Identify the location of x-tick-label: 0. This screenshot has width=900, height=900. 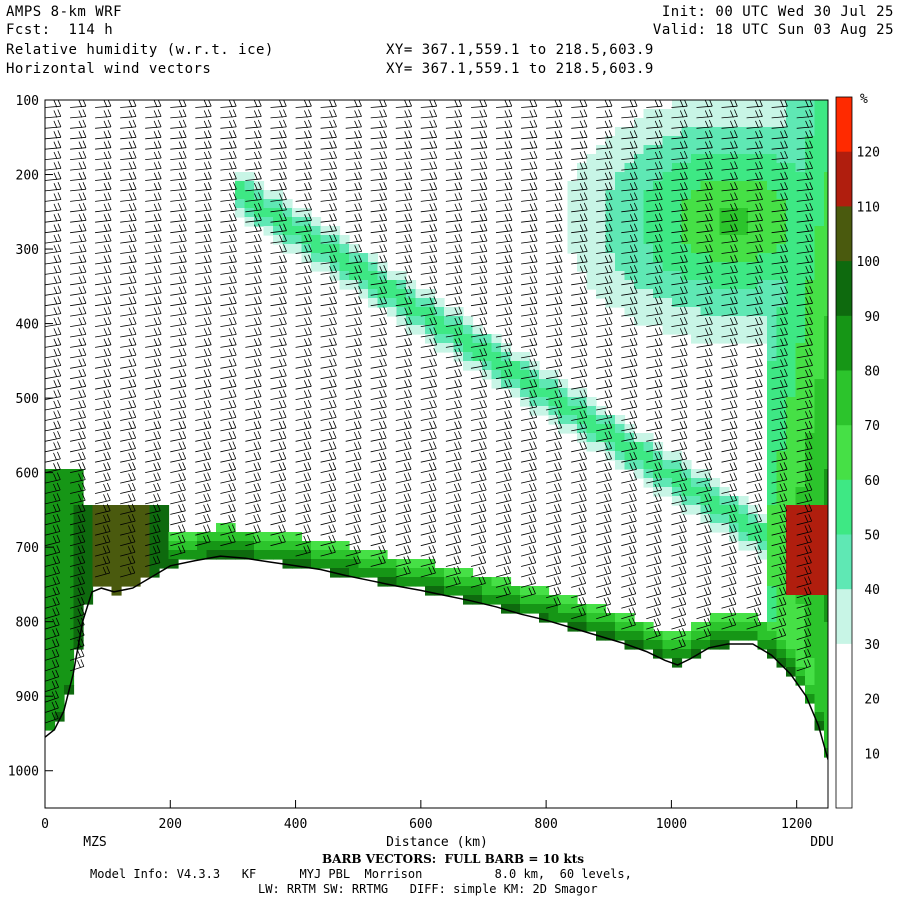
(45, 824).